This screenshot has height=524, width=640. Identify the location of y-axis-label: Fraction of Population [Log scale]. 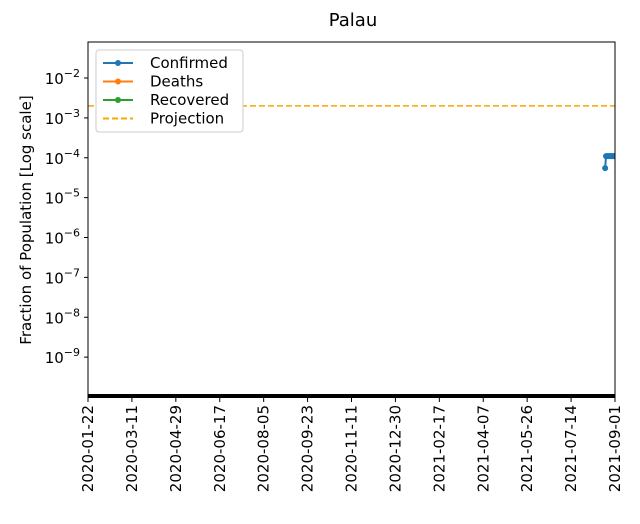
(26, 219).